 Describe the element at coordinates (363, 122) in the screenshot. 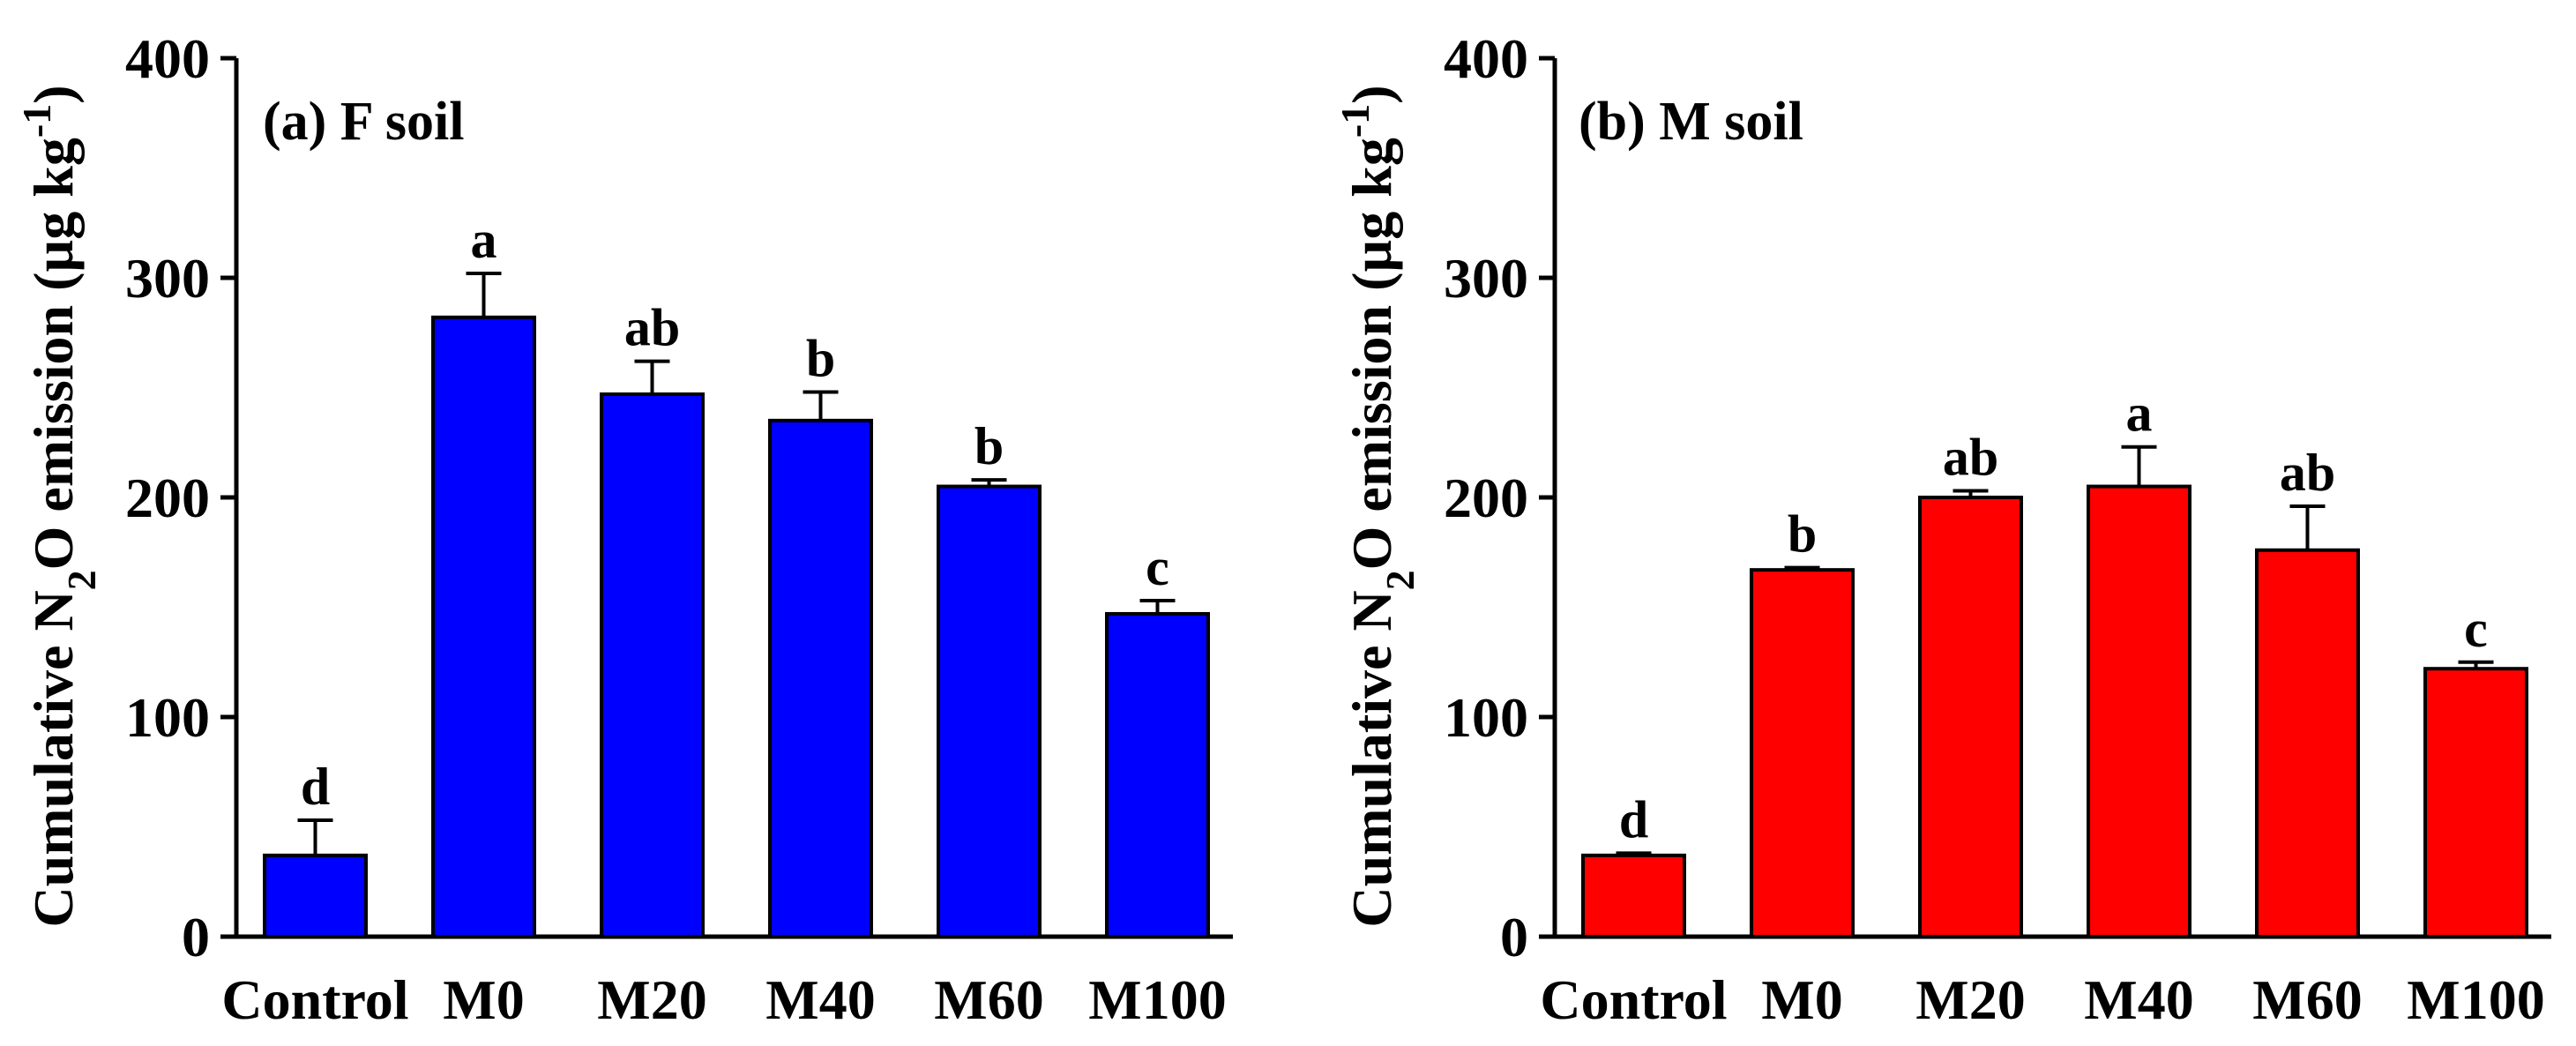

I see `panel-title: (a) F soil` at that location.